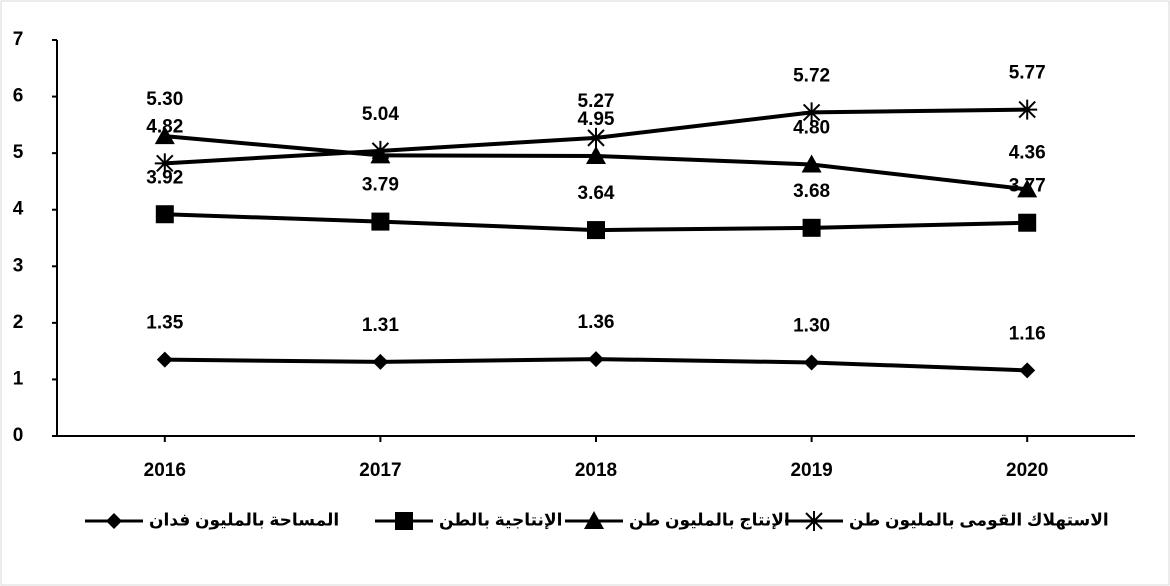 The width and height of the screenshot is (1170, 586). What do you see at coordinates (164, 99) in the screenshot?
I see `data-label: 5.30` at bounding box center [164, 99].